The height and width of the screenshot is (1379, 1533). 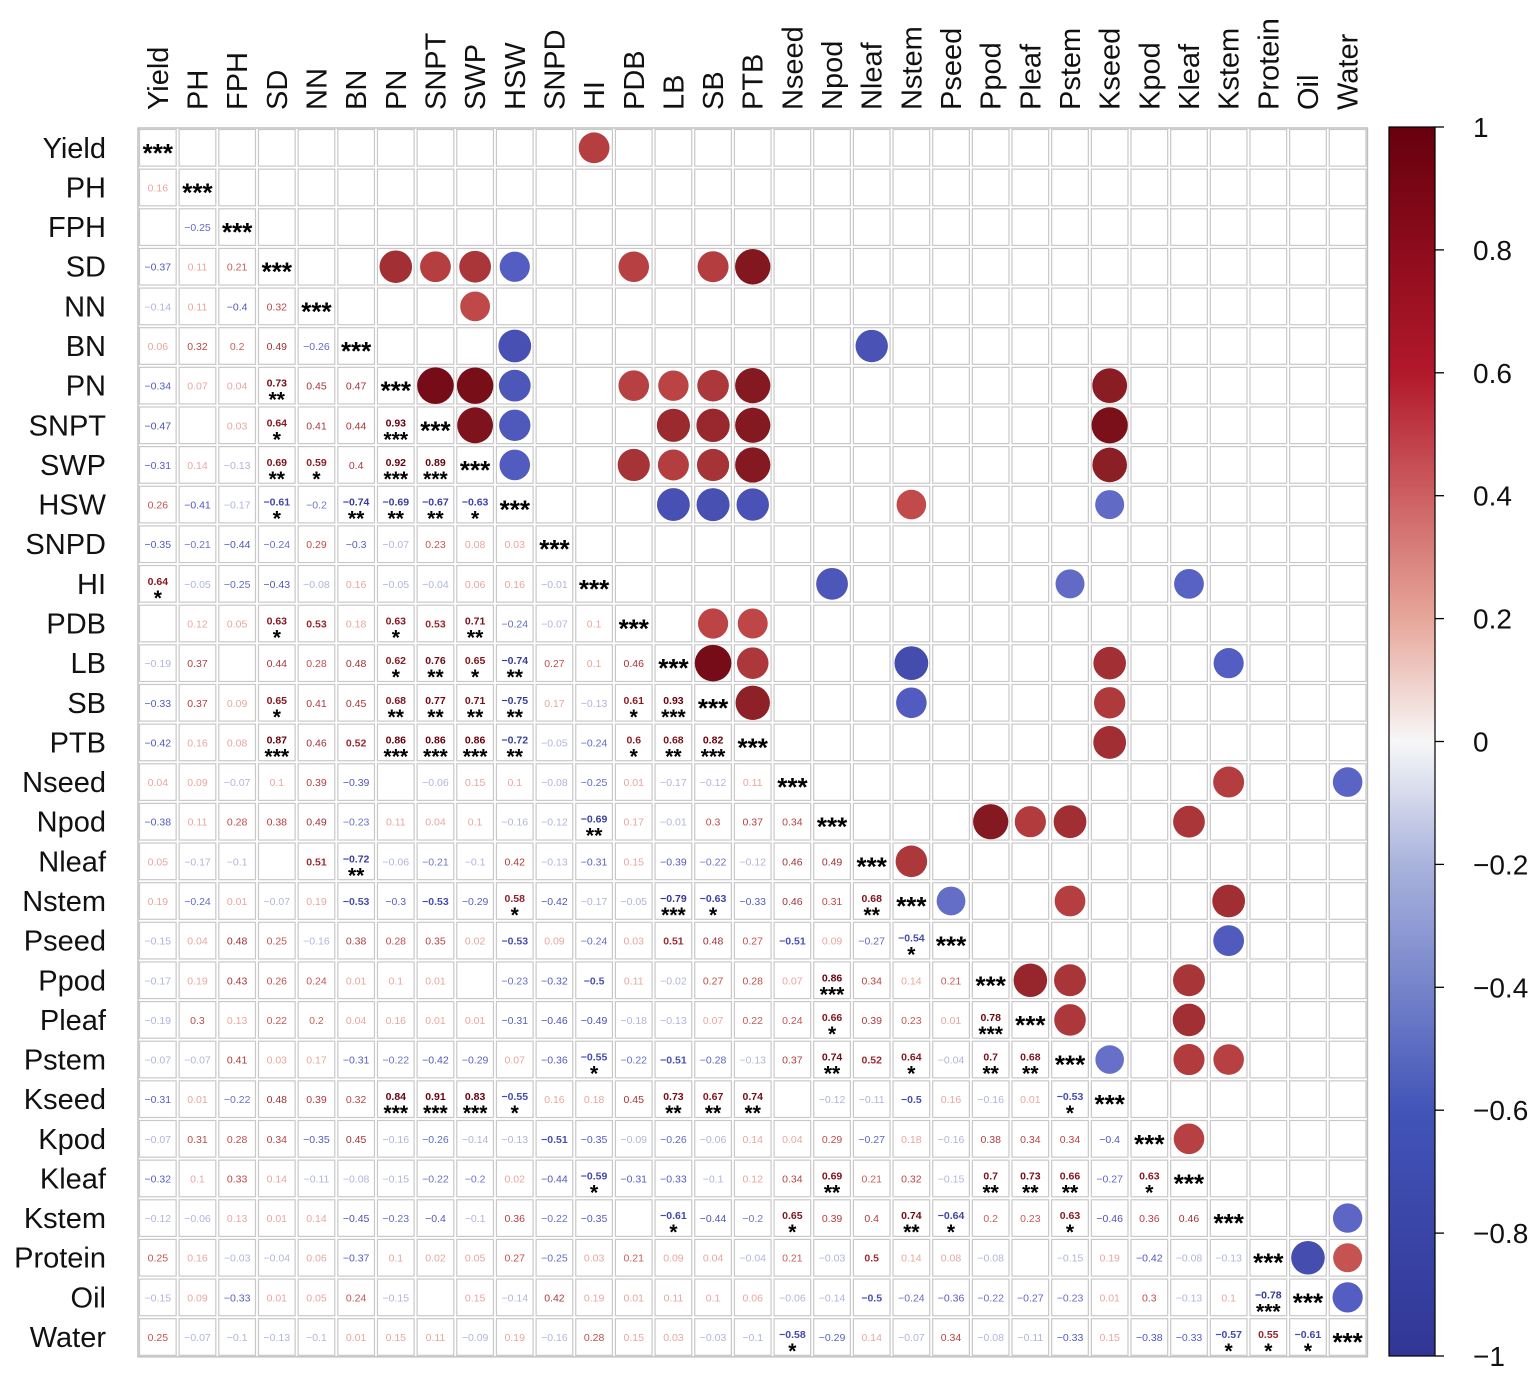 I want to click on diagonal-significance: ***, so click(x=594, y=589).